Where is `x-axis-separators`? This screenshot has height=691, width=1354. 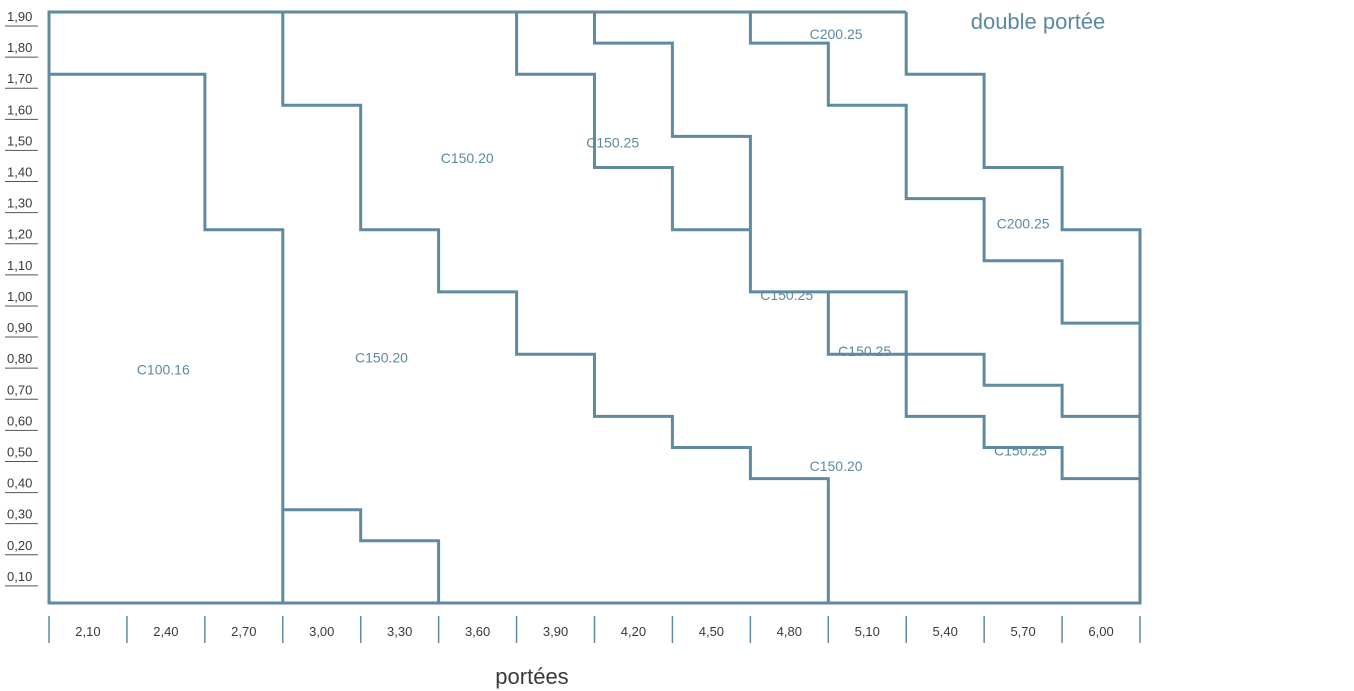
x-axis-separators is located at coordinates (594, 629).